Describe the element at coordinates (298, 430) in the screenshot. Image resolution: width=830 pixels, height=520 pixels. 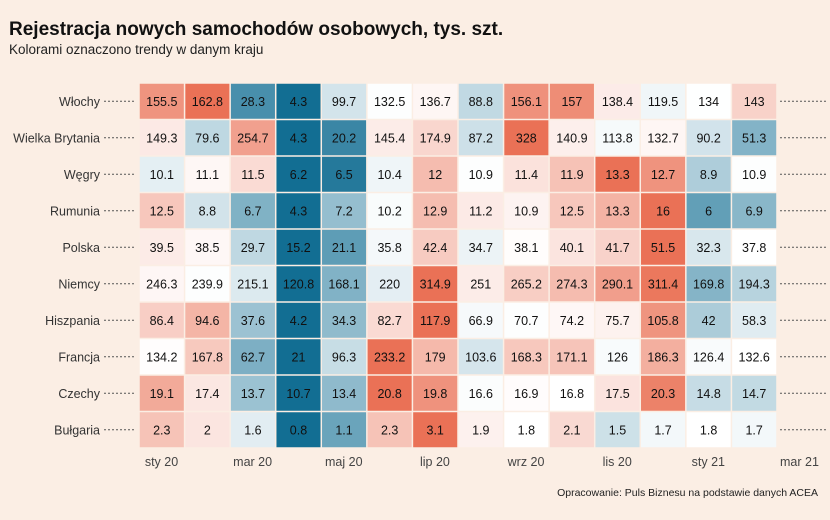
I see `cell-value-label: 0.8` at that location.